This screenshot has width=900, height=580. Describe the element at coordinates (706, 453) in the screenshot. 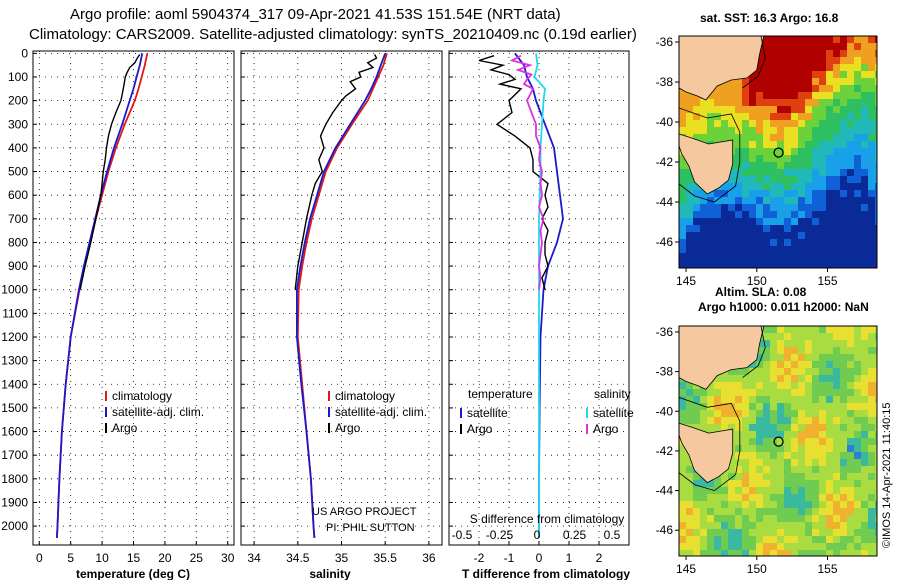

I see `tasmania-land` at that location.